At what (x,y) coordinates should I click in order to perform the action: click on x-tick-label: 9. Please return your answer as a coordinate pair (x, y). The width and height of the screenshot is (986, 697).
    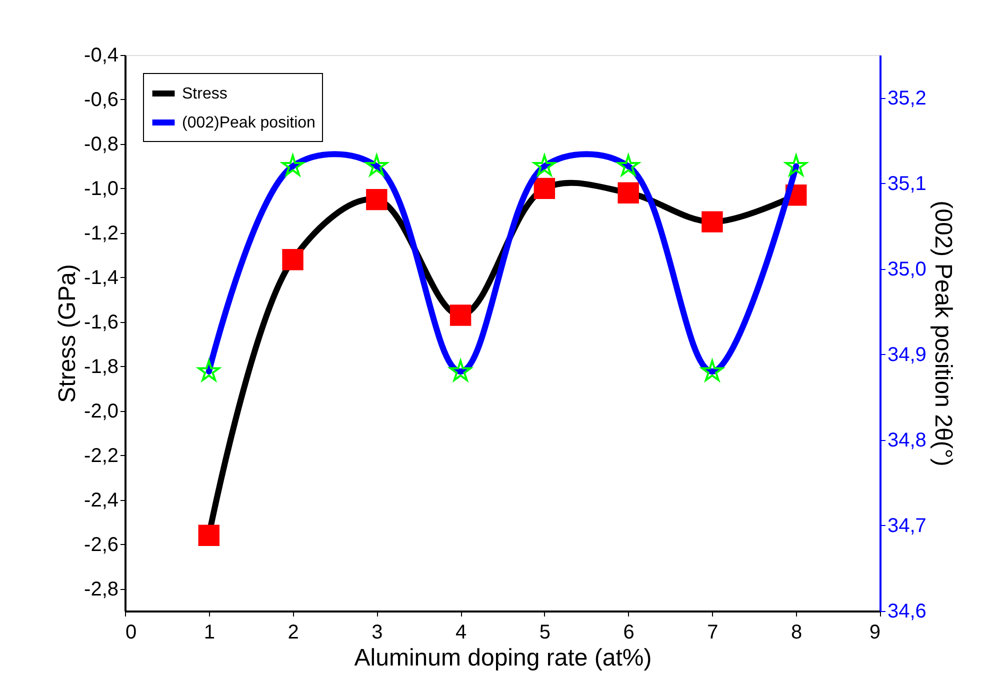
    Looking at the image, I should click on (874, 633).